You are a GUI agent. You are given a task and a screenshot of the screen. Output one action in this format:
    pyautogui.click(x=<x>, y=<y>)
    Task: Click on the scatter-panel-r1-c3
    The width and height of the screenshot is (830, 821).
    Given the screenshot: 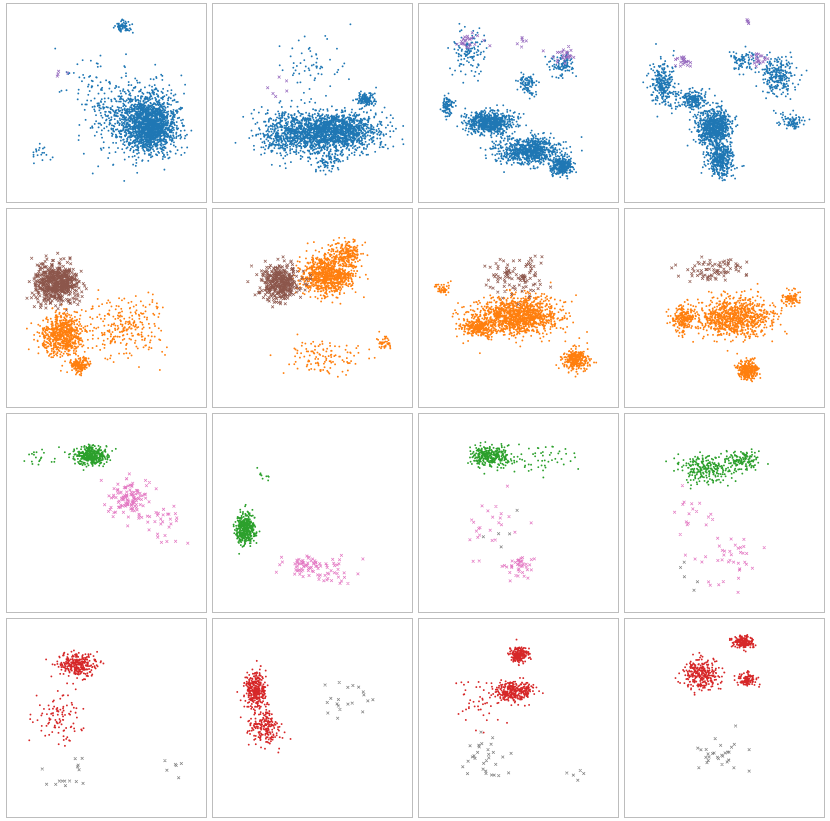 What is the action you would take?
    pyautogui.click(x=518, y=103)
    